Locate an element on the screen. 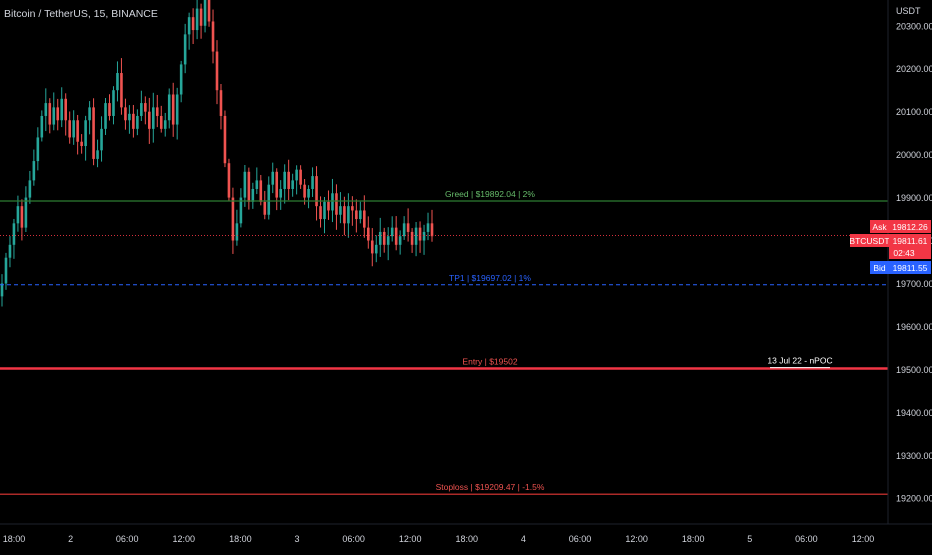 Image resolution: width=932 pixels, height=555 pixels. price-axis-unit: USDT is located at coordinates (908, 11).